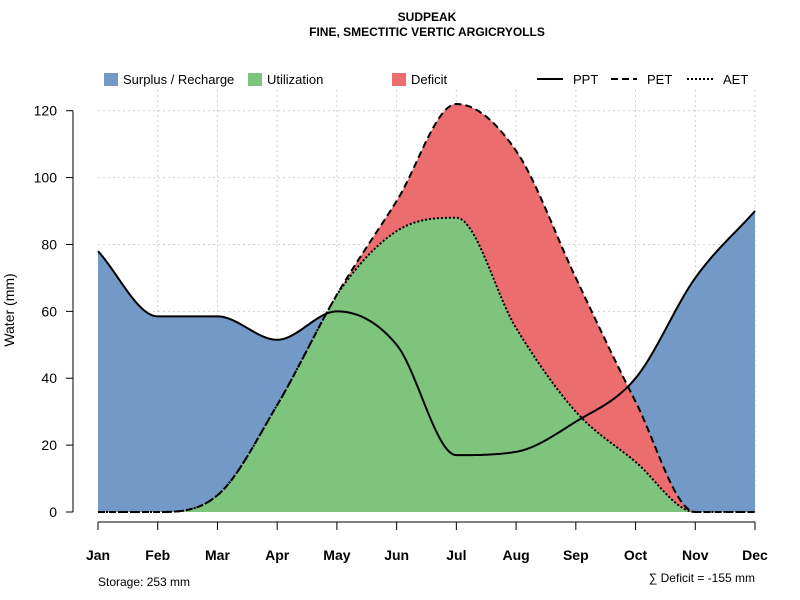  Describe the element at coordinates (49, 378) in the screenshot. I see `y-tick-label: 40` at that location.